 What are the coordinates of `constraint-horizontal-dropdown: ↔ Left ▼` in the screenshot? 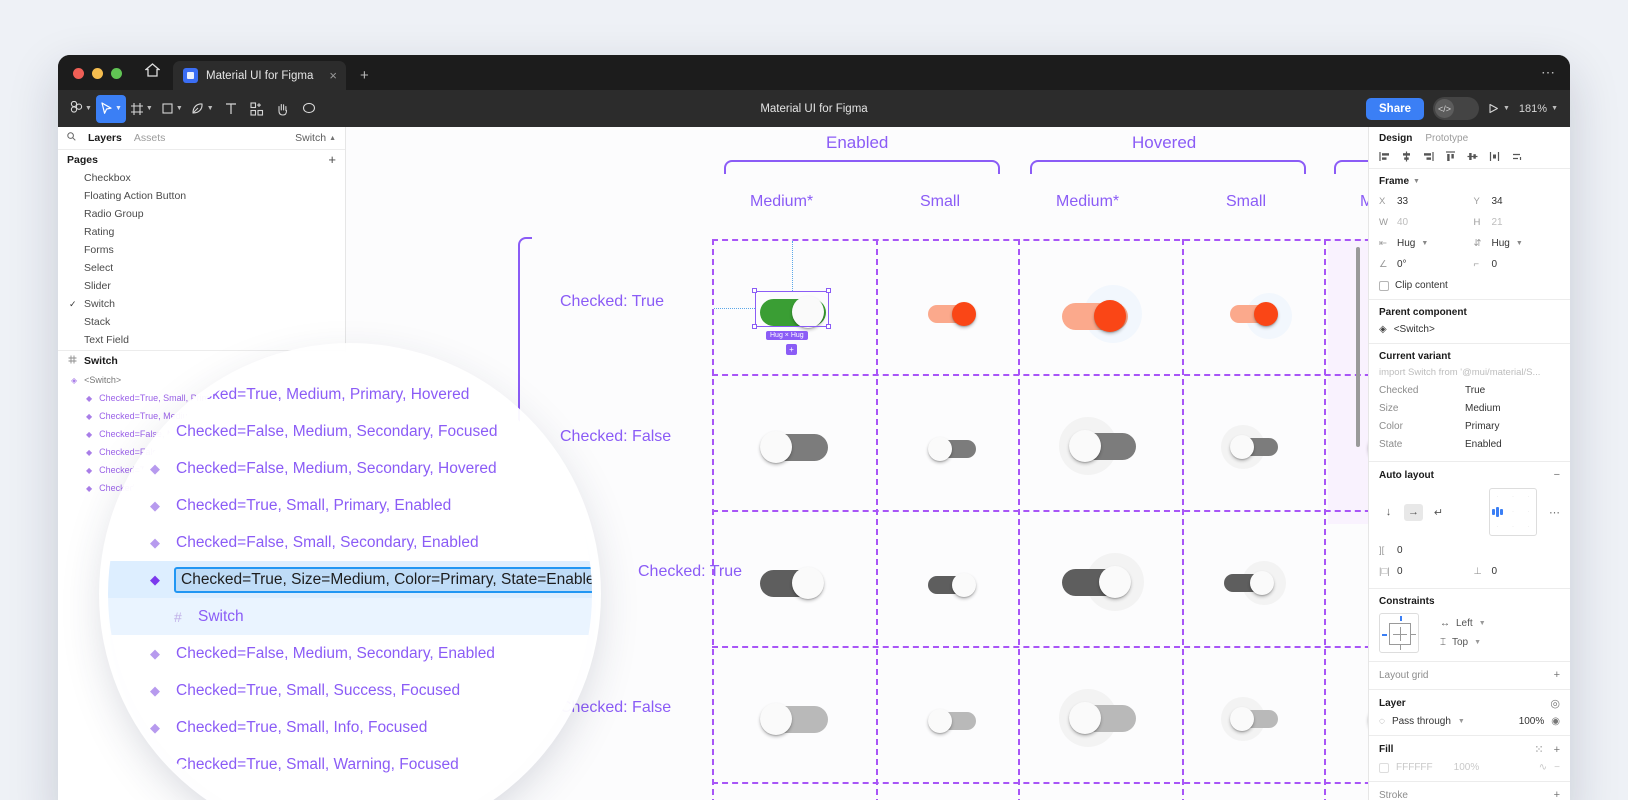 It's located at (1463, 623).